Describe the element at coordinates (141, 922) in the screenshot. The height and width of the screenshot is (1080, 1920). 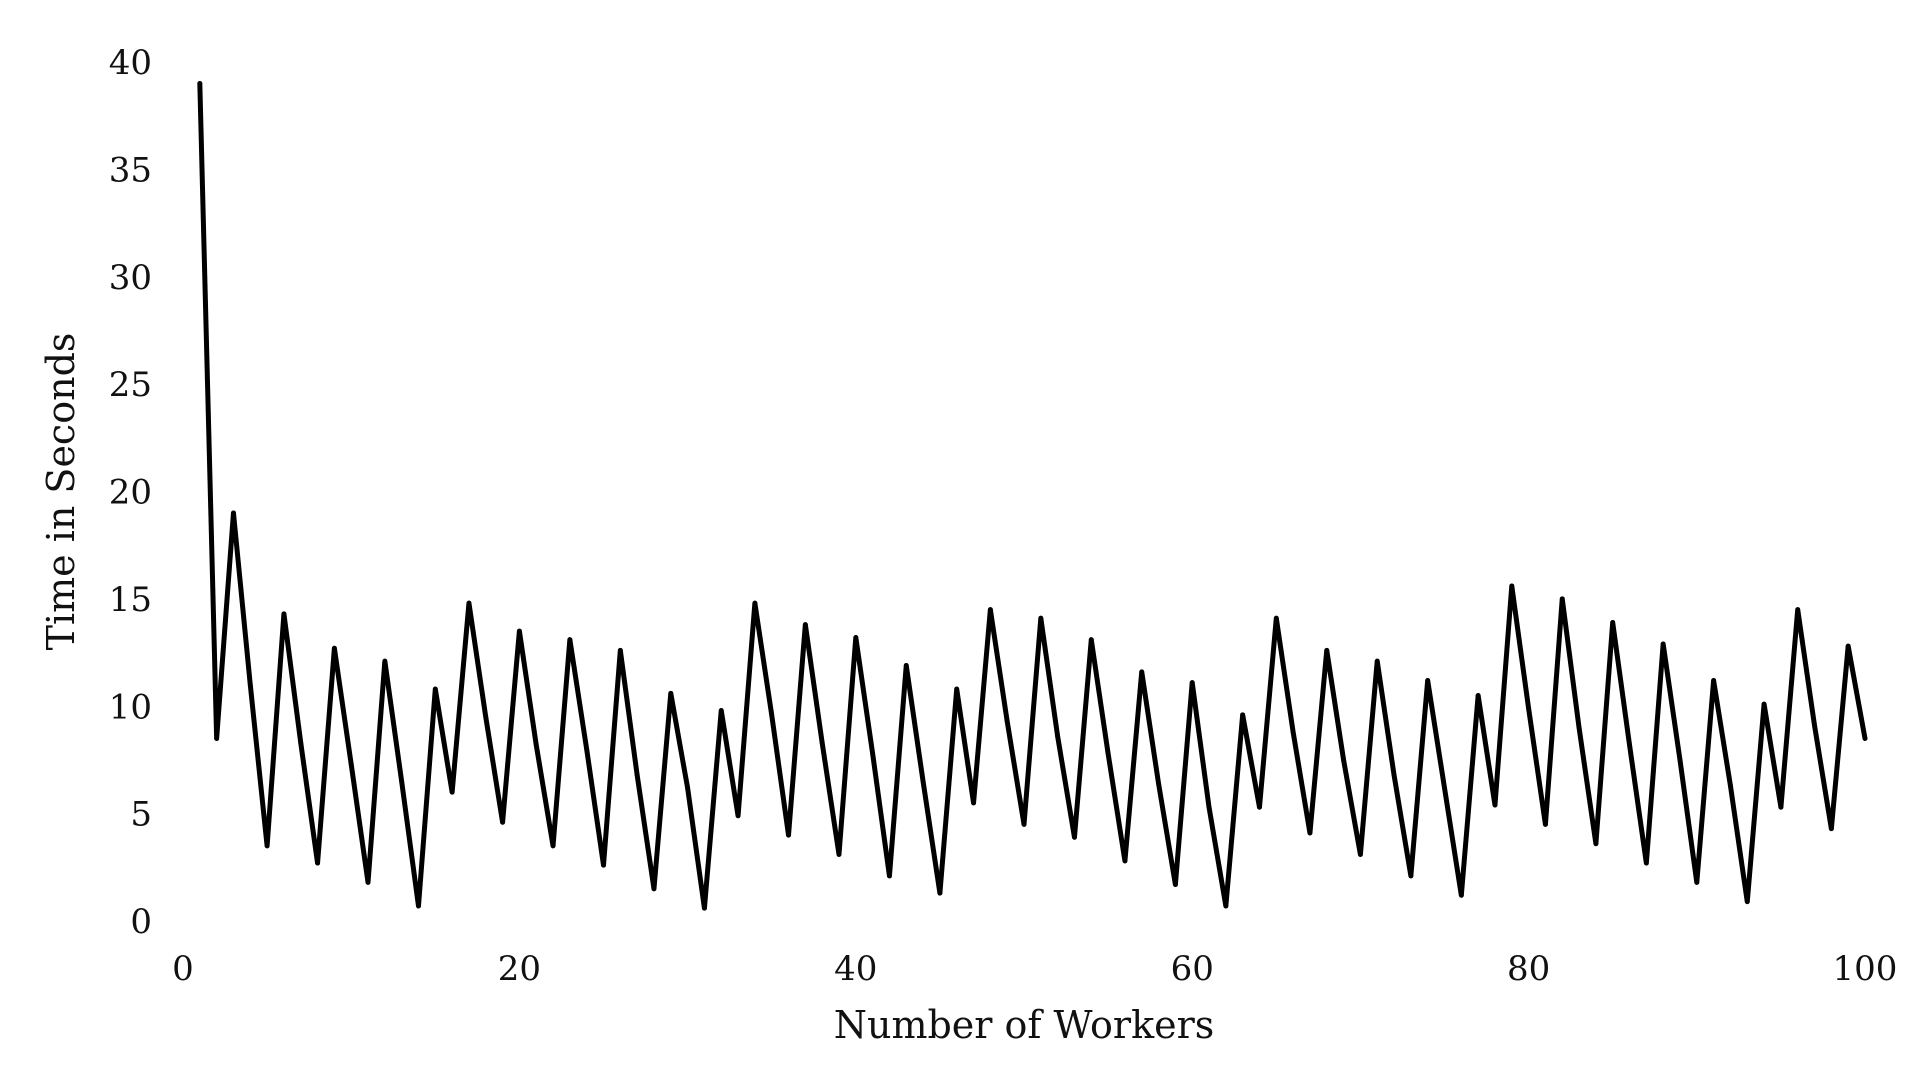
I see `y-tick-label: 0` at that location.